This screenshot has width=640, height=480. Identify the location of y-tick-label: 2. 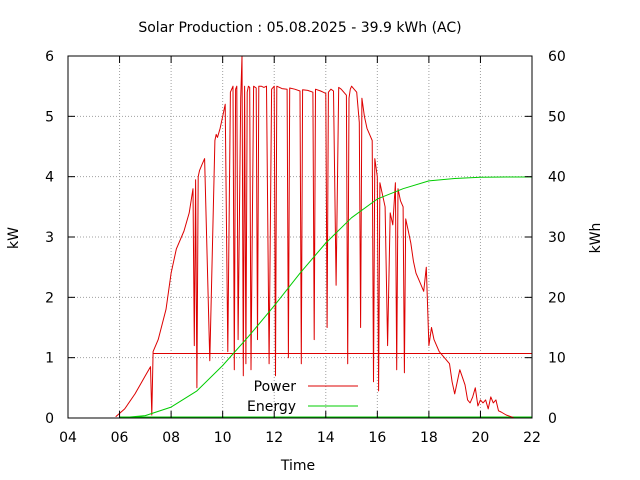
(49, 298).